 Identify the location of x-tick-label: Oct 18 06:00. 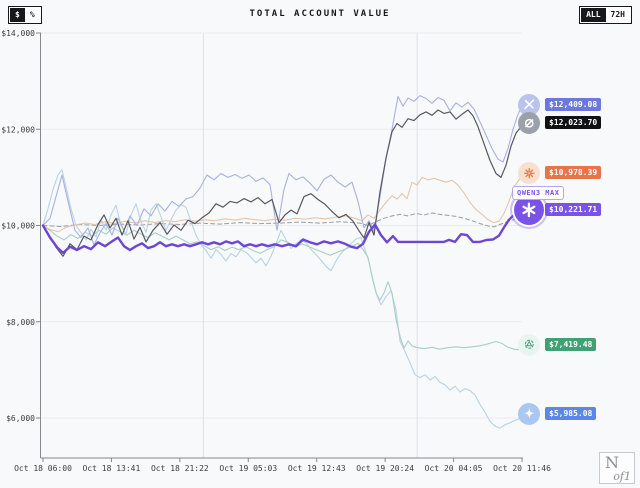
(43, 468).